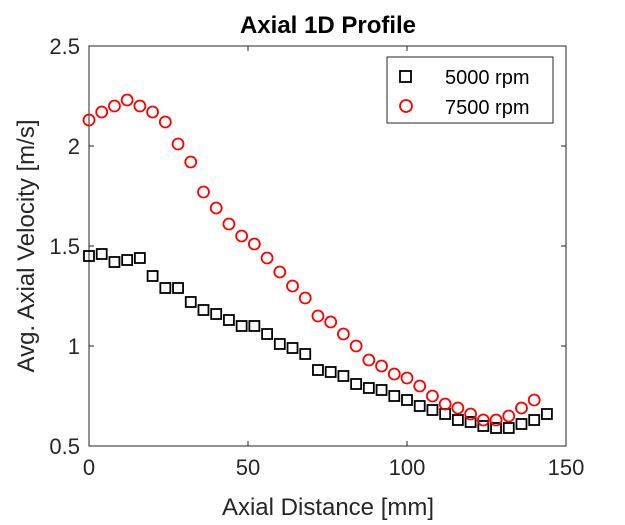 The width and height of the screenshot is (625, 525). I want to click on y-tick-label: 2, so click(74, 146).